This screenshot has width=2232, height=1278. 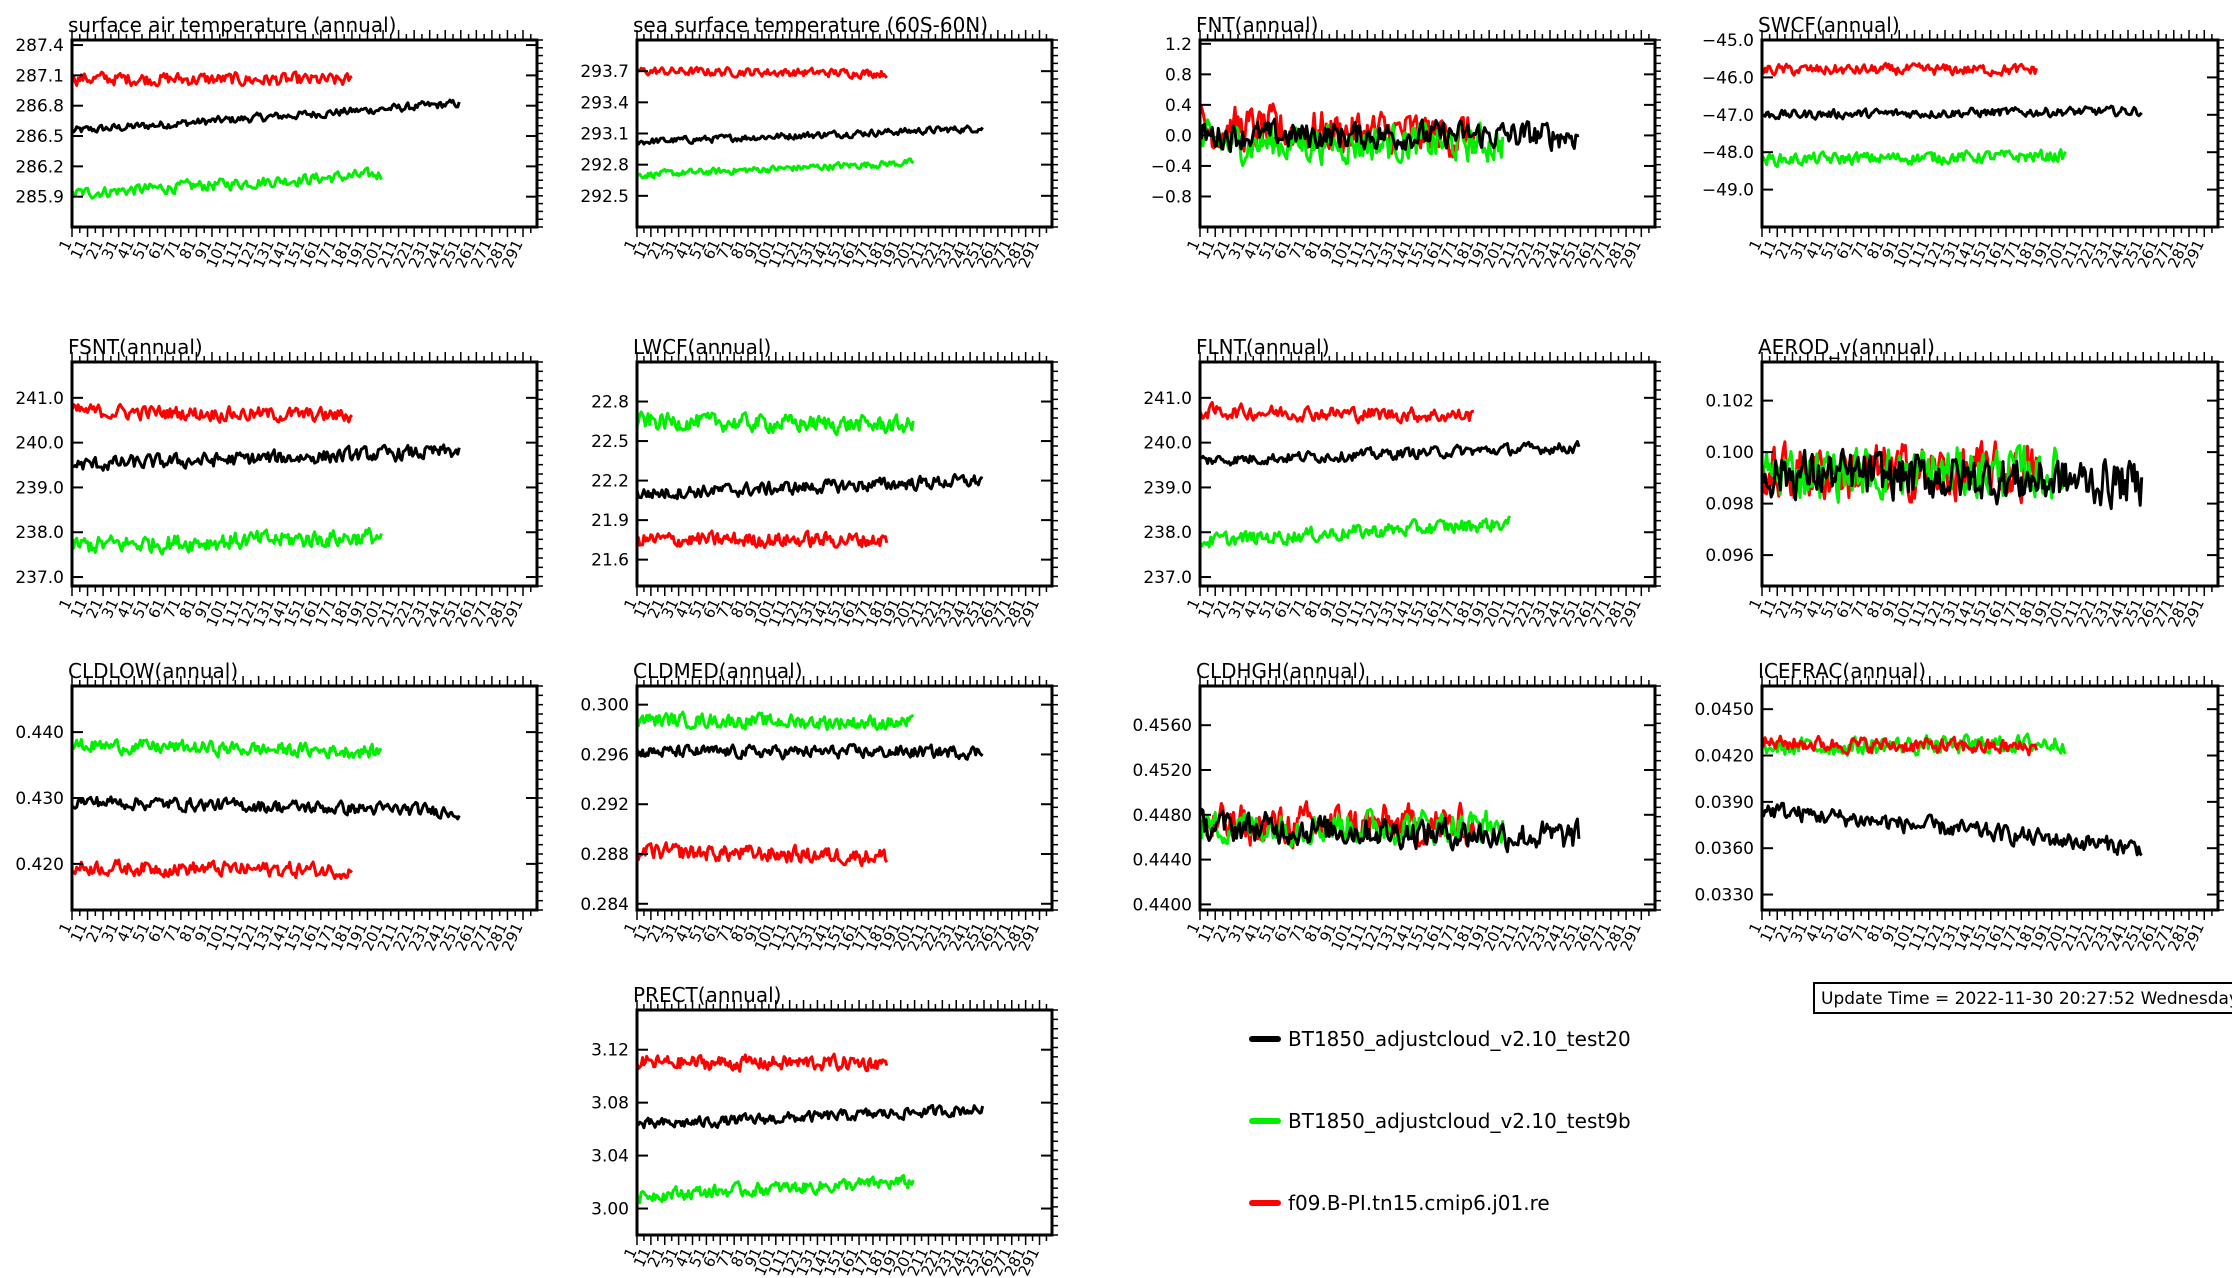 What do you see at coordinates (39, 76) in the screenshot?
I see `y-tick-label: 287.1` at bounding box center [39, 76].